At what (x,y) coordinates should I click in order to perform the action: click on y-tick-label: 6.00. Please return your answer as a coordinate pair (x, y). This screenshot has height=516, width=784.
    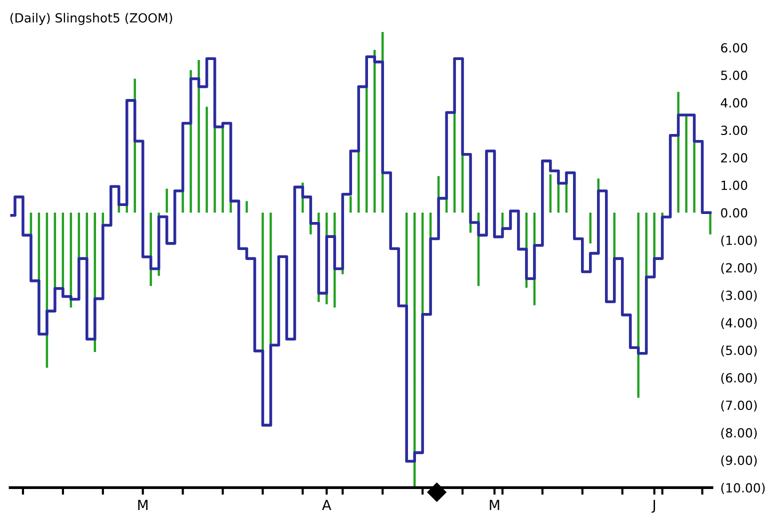
    Looking at the image, I should click on (734, 48).